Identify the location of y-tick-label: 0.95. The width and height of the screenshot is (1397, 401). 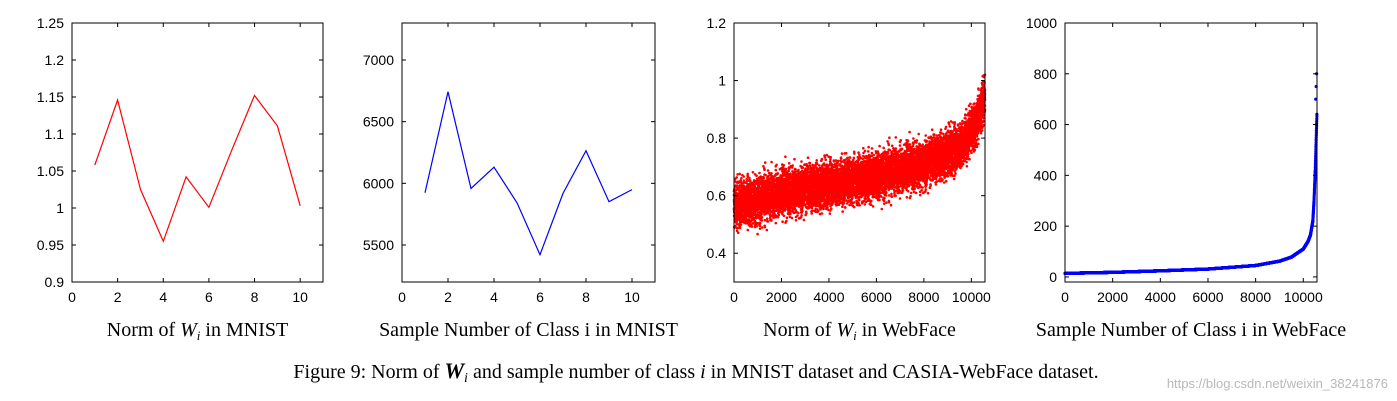
(50, 245).